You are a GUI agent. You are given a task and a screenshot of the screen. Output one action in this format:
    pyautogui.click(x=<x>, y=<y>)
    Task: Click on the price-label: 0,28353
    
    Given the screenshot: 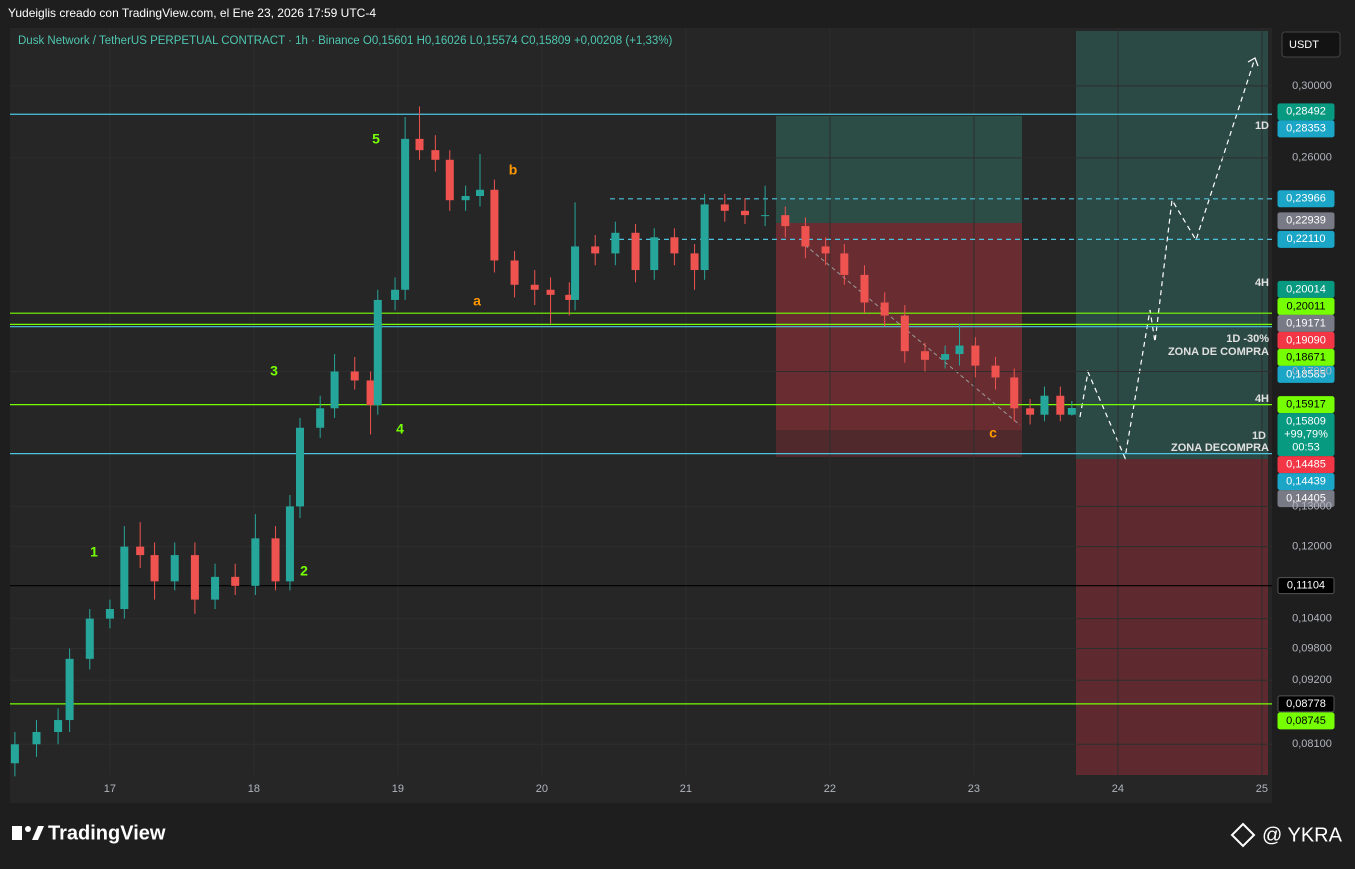 What is the action you would take?
    pyautogui.click(x=1306, y=129)
    